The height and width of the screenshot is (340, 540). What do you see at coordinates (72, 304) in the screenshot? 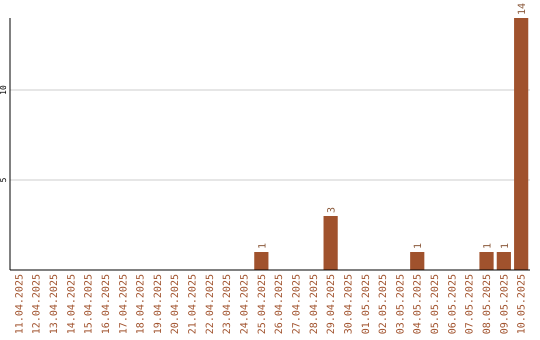
I see `x-tick-label: 14.04.2025` at bounding box center [72, 304].